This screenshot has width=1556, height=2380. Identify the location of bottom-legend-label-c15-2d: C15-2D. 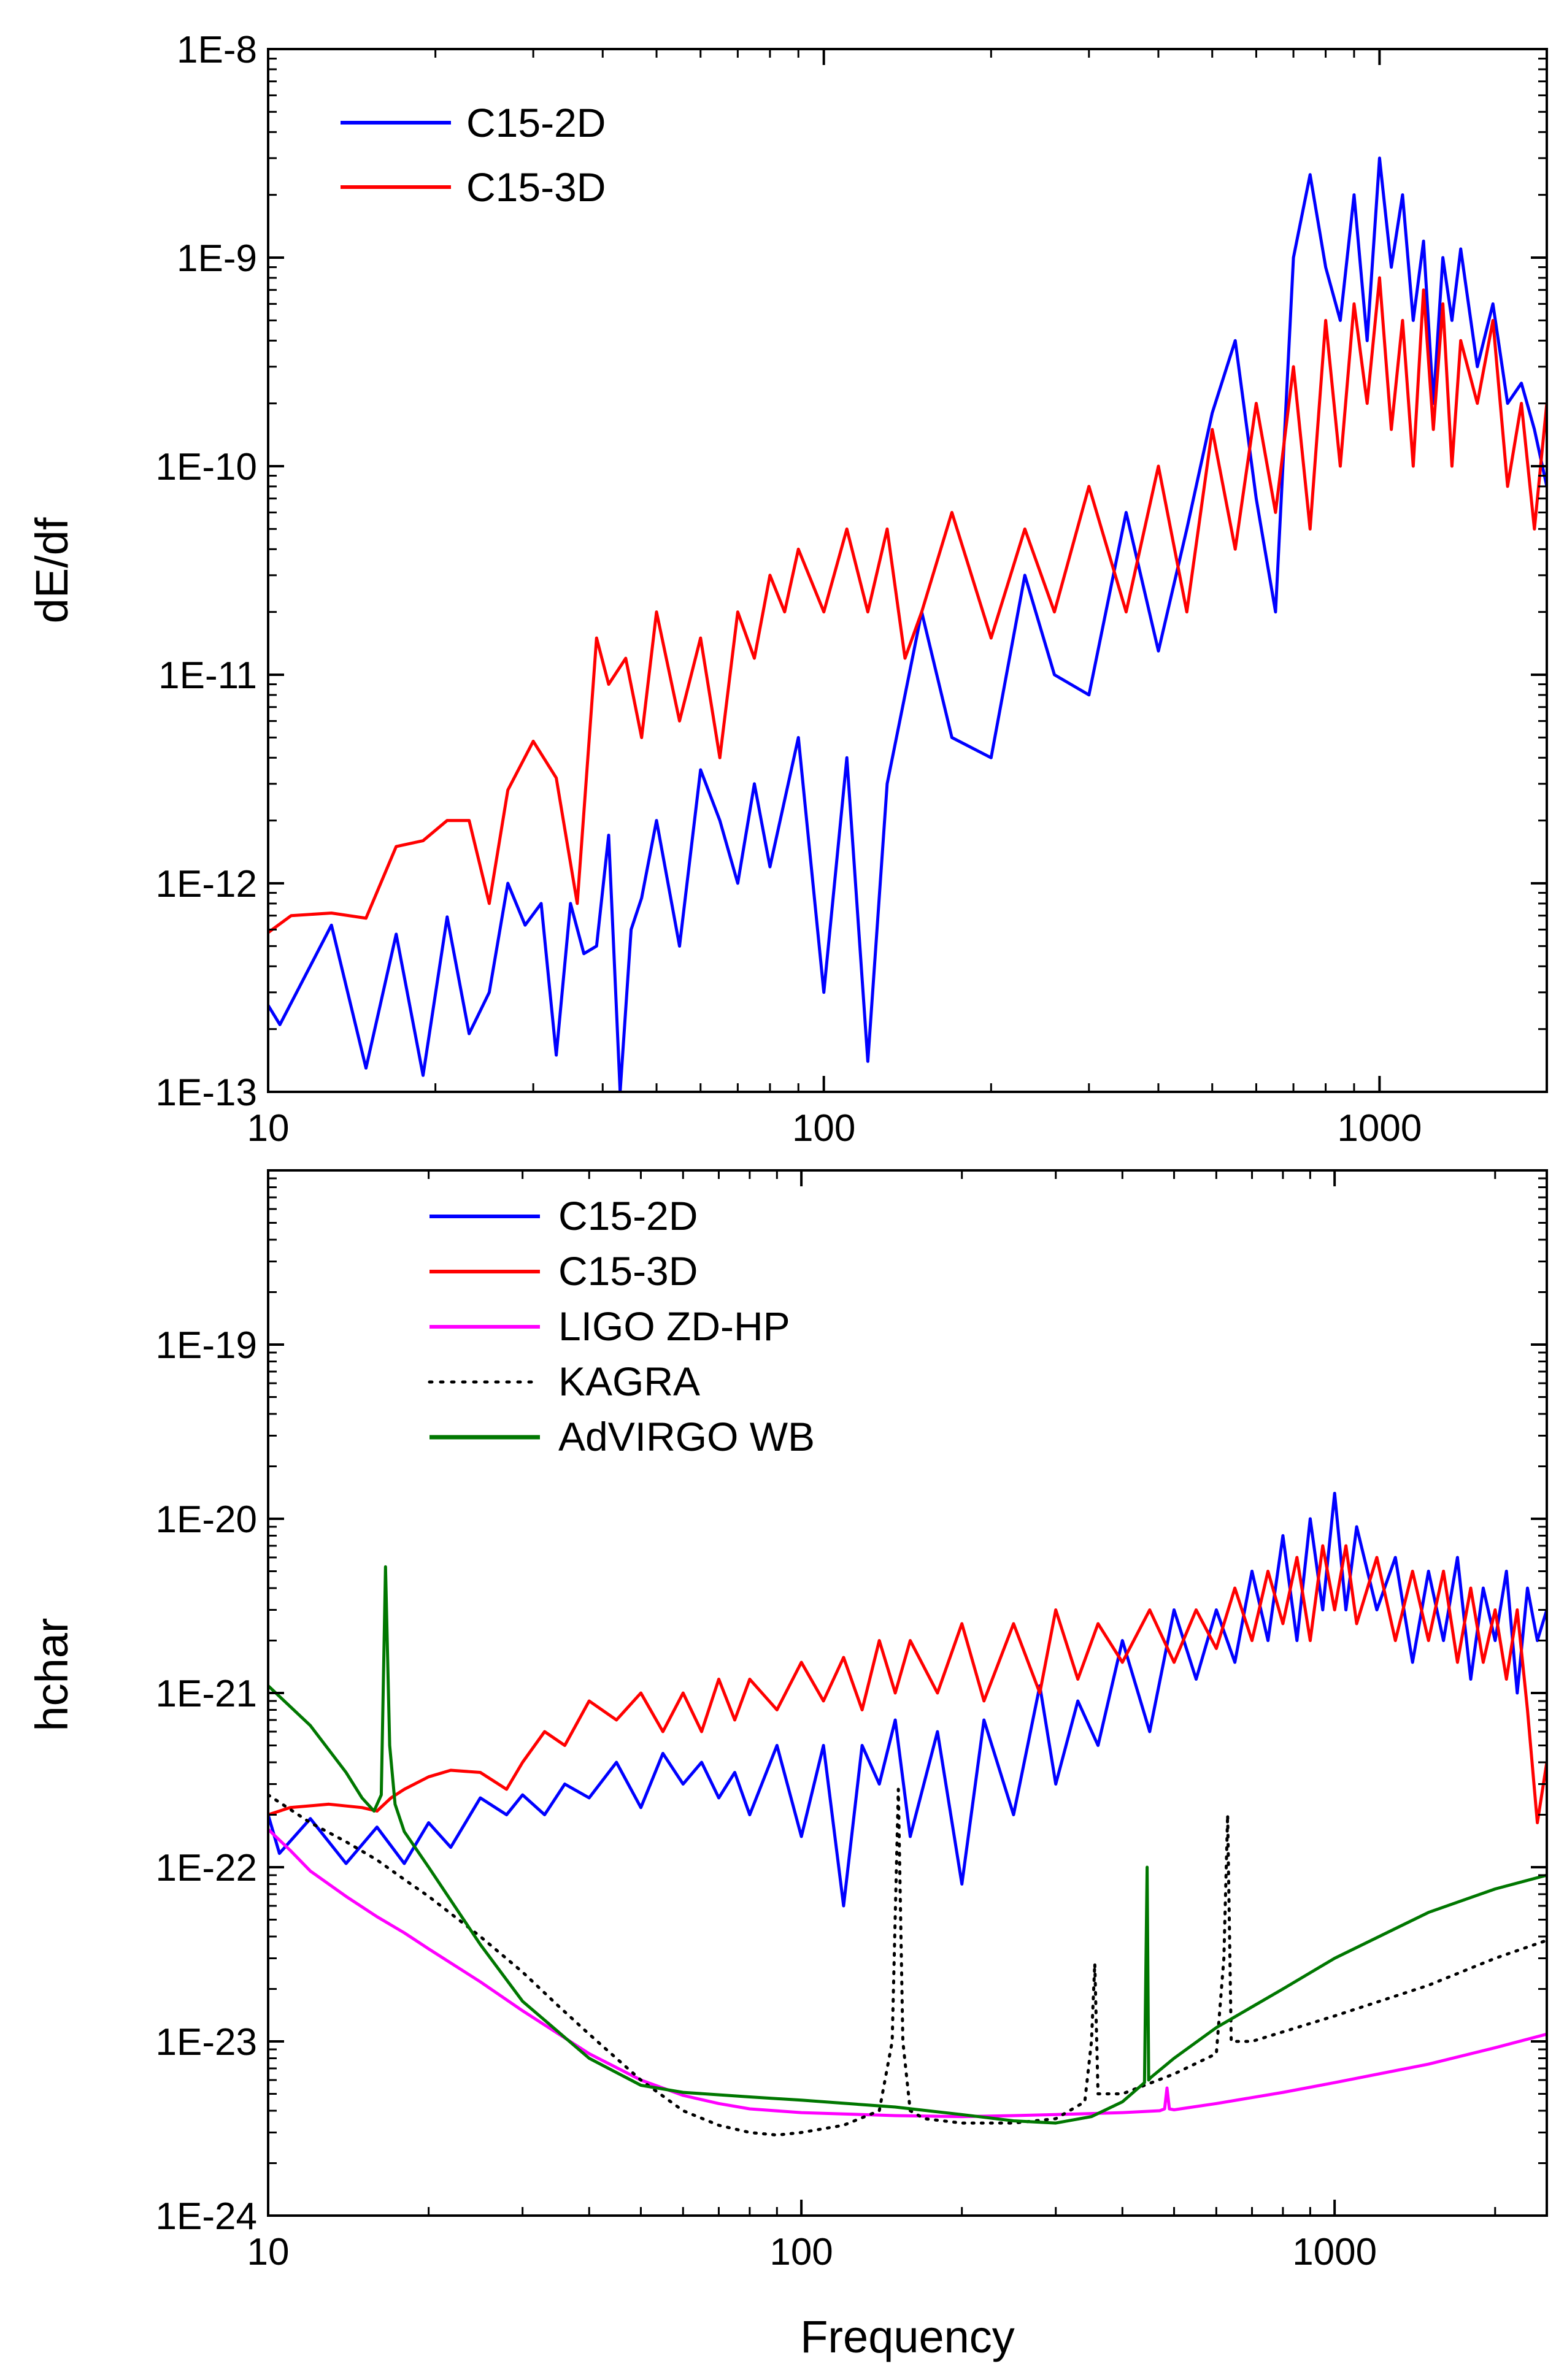
(628, 1215).